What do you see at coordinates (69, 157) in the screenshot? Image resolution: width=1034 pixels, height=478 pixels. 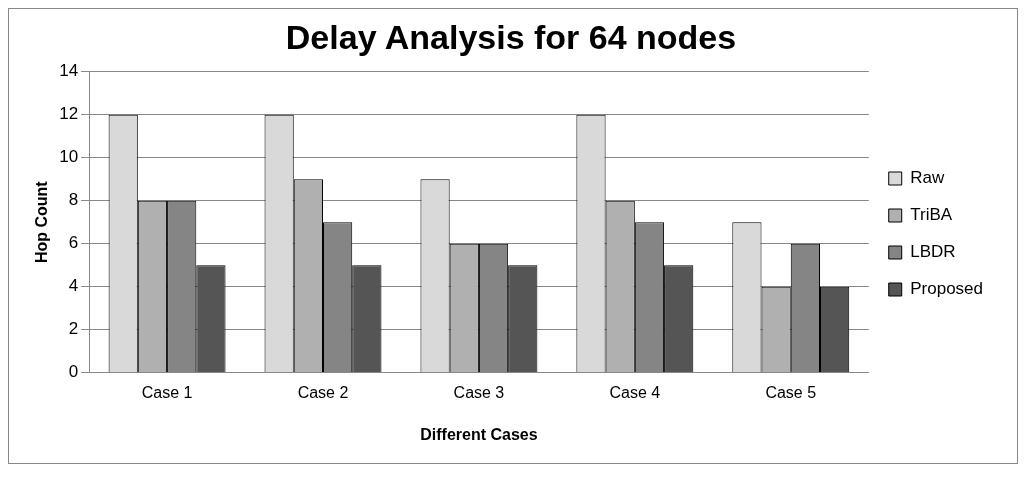 I see `y-tick-label: 10` at bounding box center [69, 157].